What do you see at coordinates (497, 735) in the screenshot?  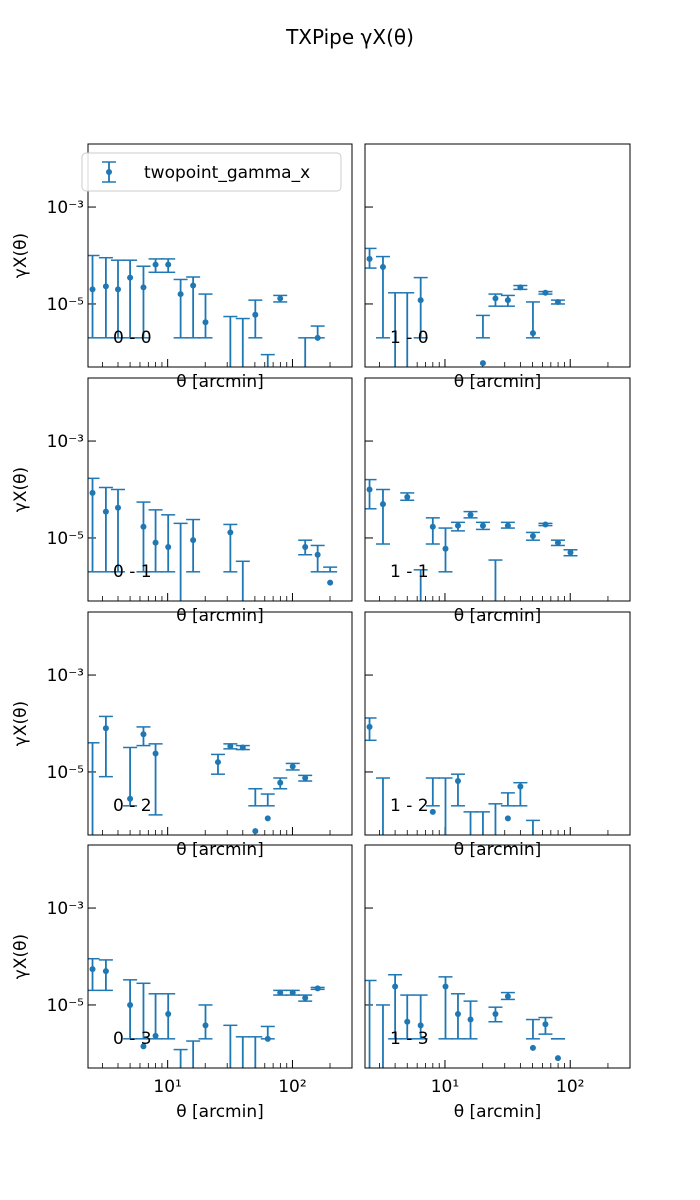 I see `panel-1-2: θ [arcmin] 1 - 2` at bounding box center [497, 735].